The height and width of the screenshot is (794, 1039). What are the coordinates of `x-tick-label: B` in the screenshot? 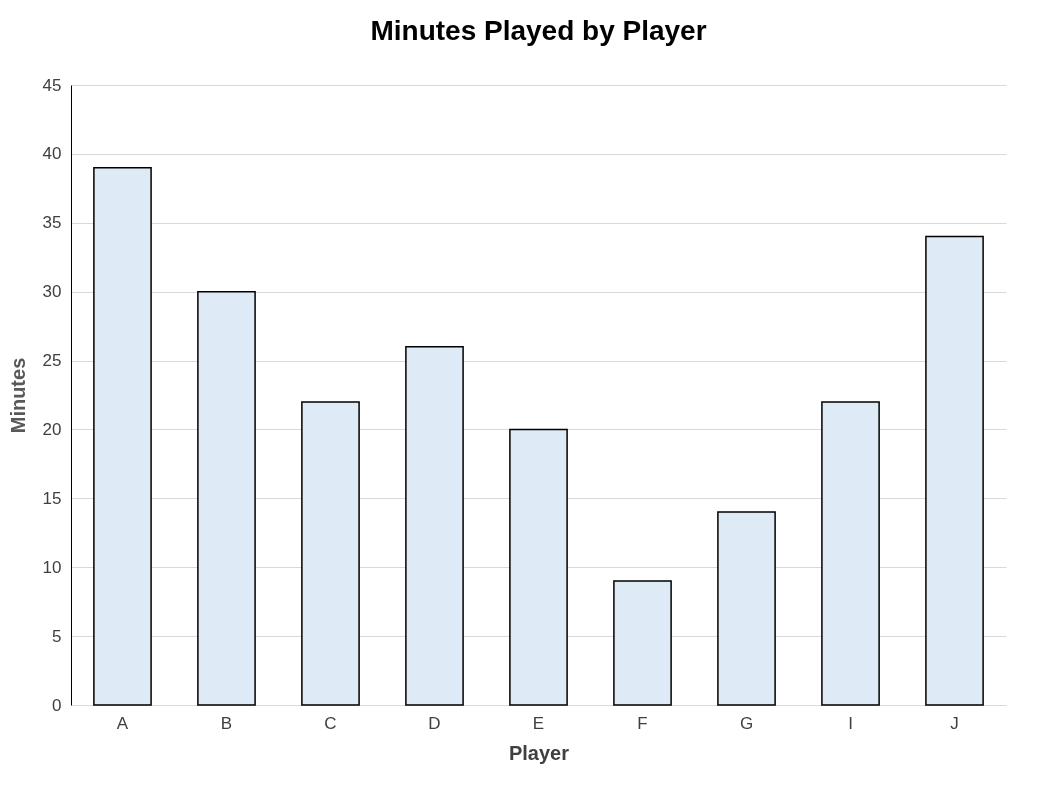 It's located at (226, 723).